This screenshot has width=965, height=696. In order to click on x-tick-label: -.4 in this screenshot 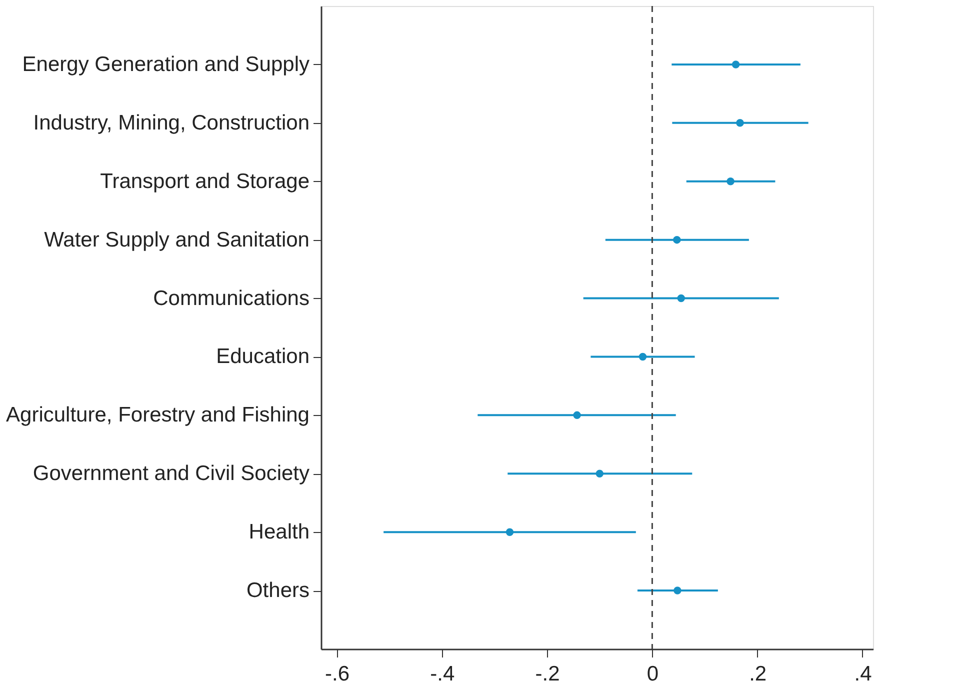, I will do `click(442, 674)`.